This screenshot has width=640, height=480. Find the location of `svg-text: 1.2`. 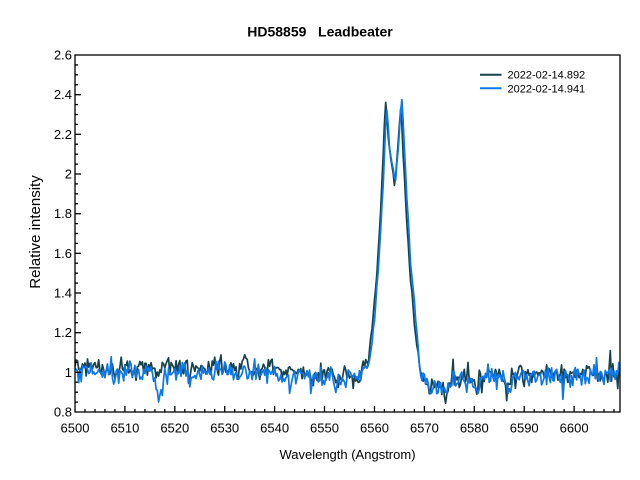

svg-text: 1.2 is located at coordinates (63, 332).